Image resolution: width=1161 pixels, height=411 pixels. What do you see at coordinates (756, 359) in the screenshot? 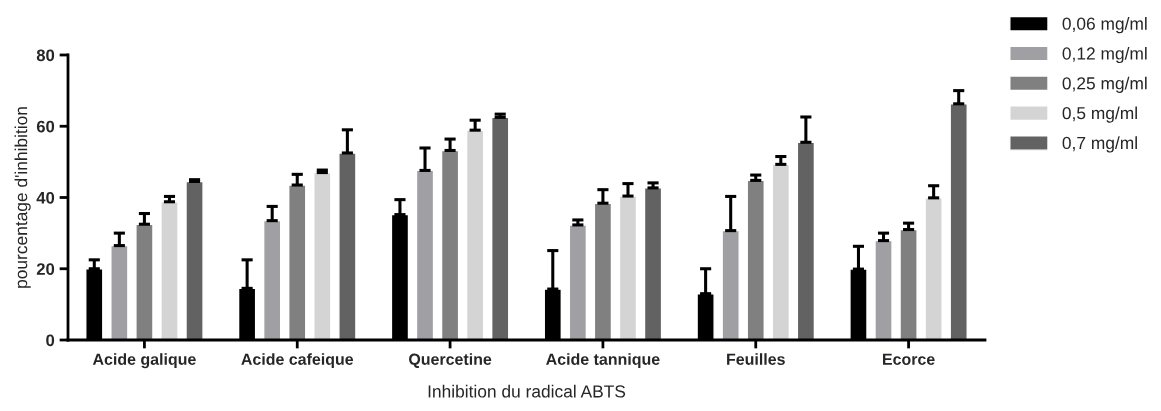
I see `x-tick-label: Feuilles` at bounding box center [756, 359].